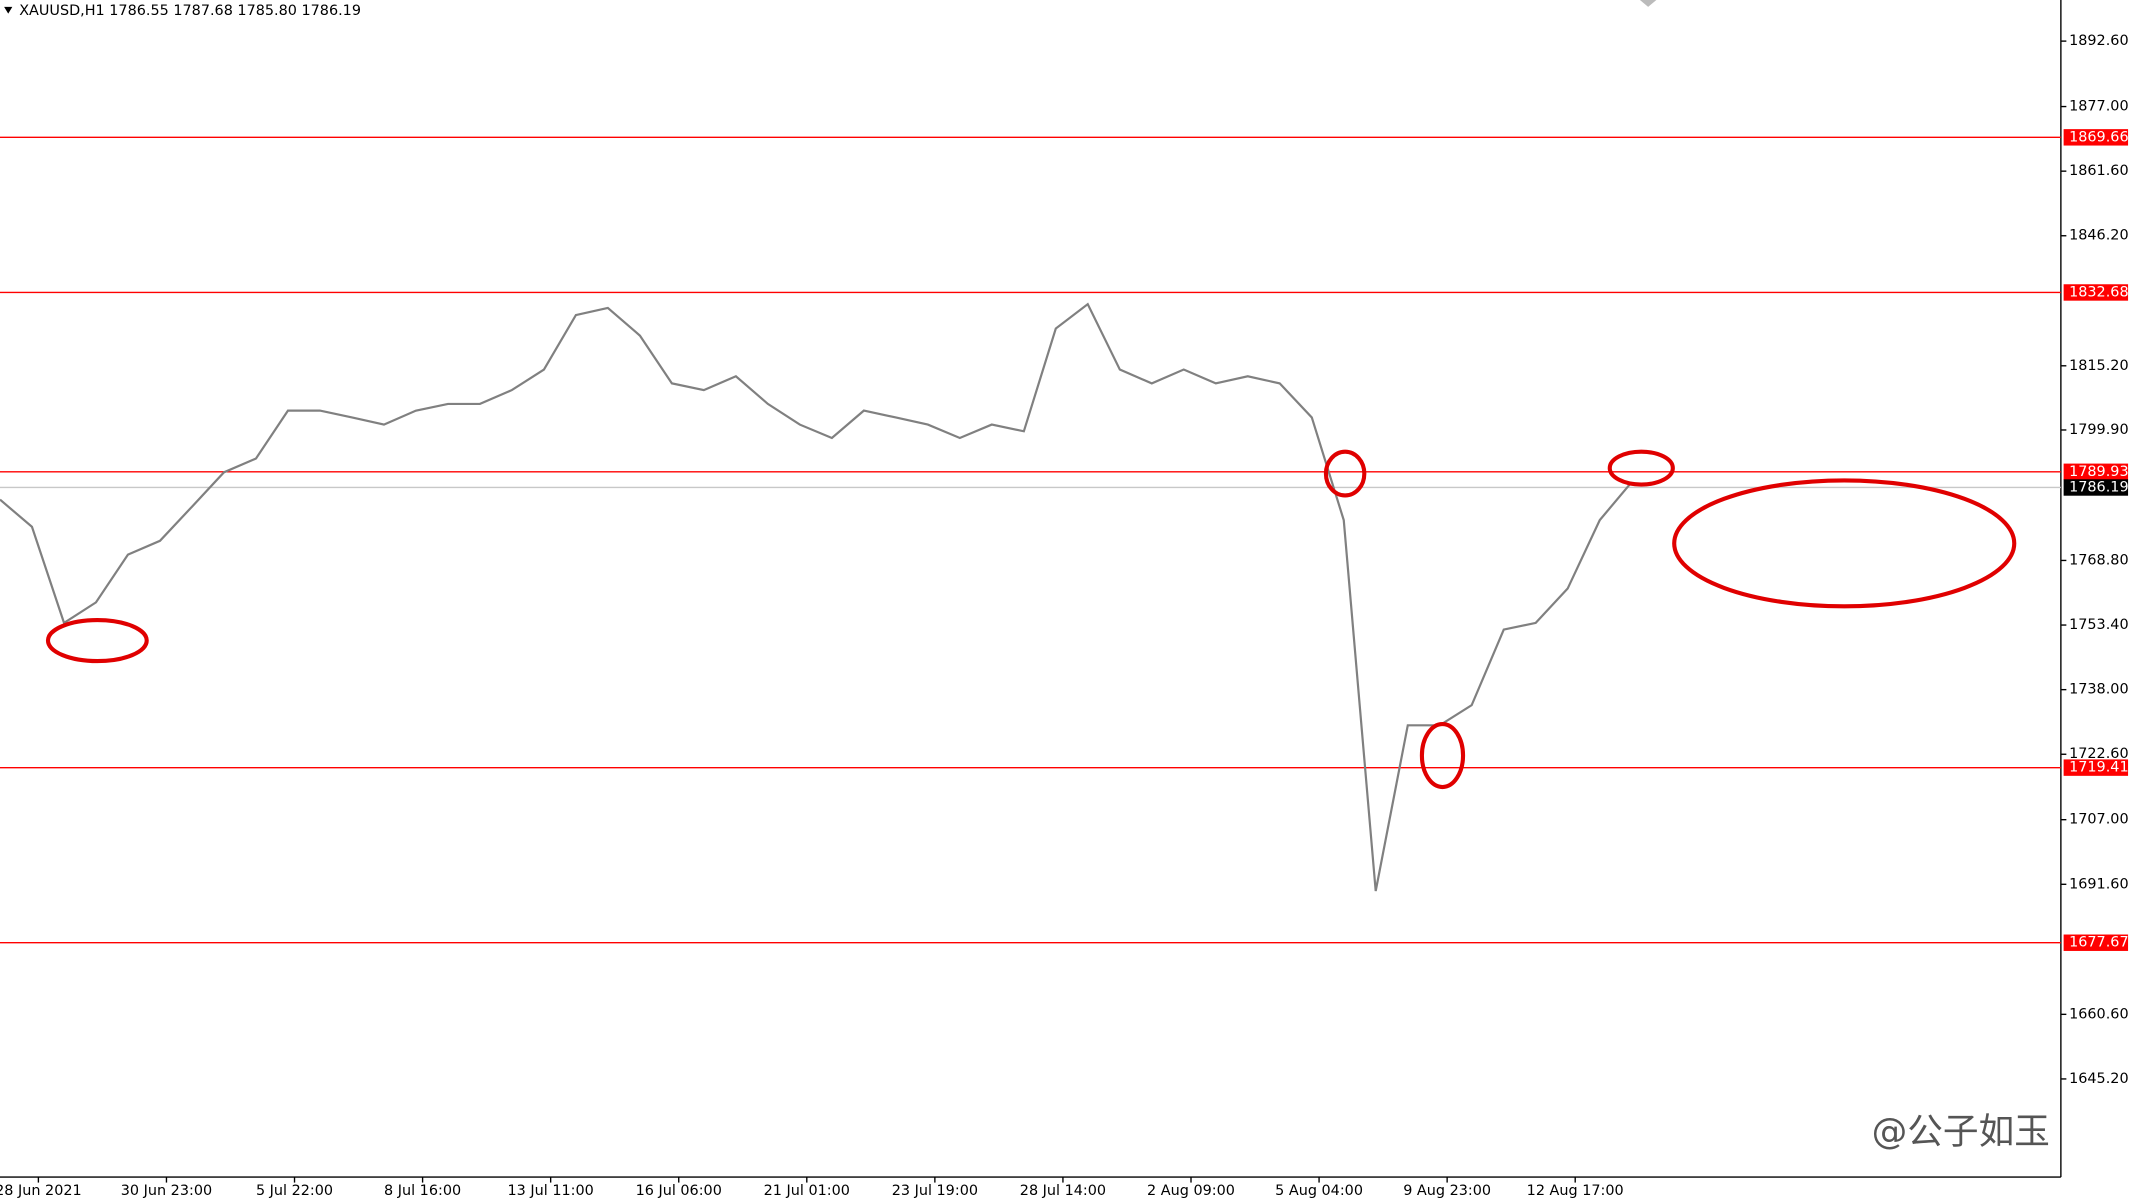 Image resolution: width=2150 pixels, height=1199 pixels. I want to click on x-tick-label: 9 Aug 23:00, so click(1447, 1191).